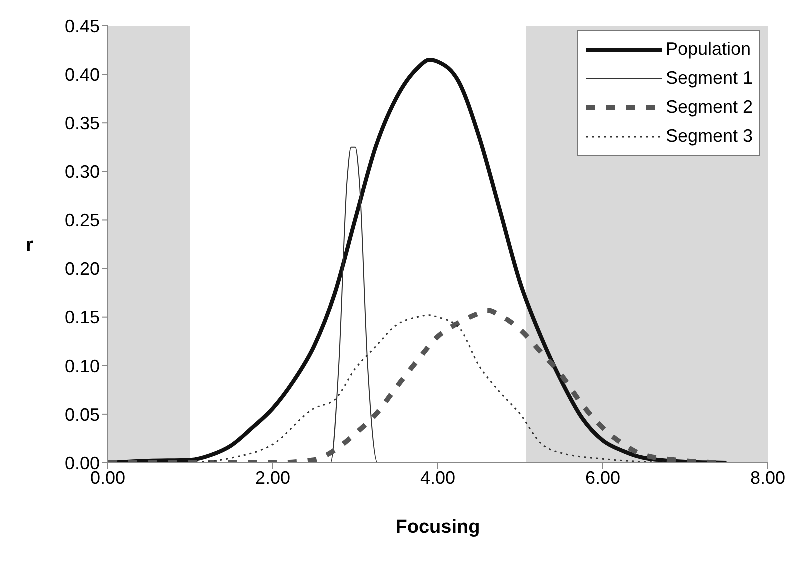 The image size is (806, 565). I want to click on legend-label: Segment 1, so click(709, 78).